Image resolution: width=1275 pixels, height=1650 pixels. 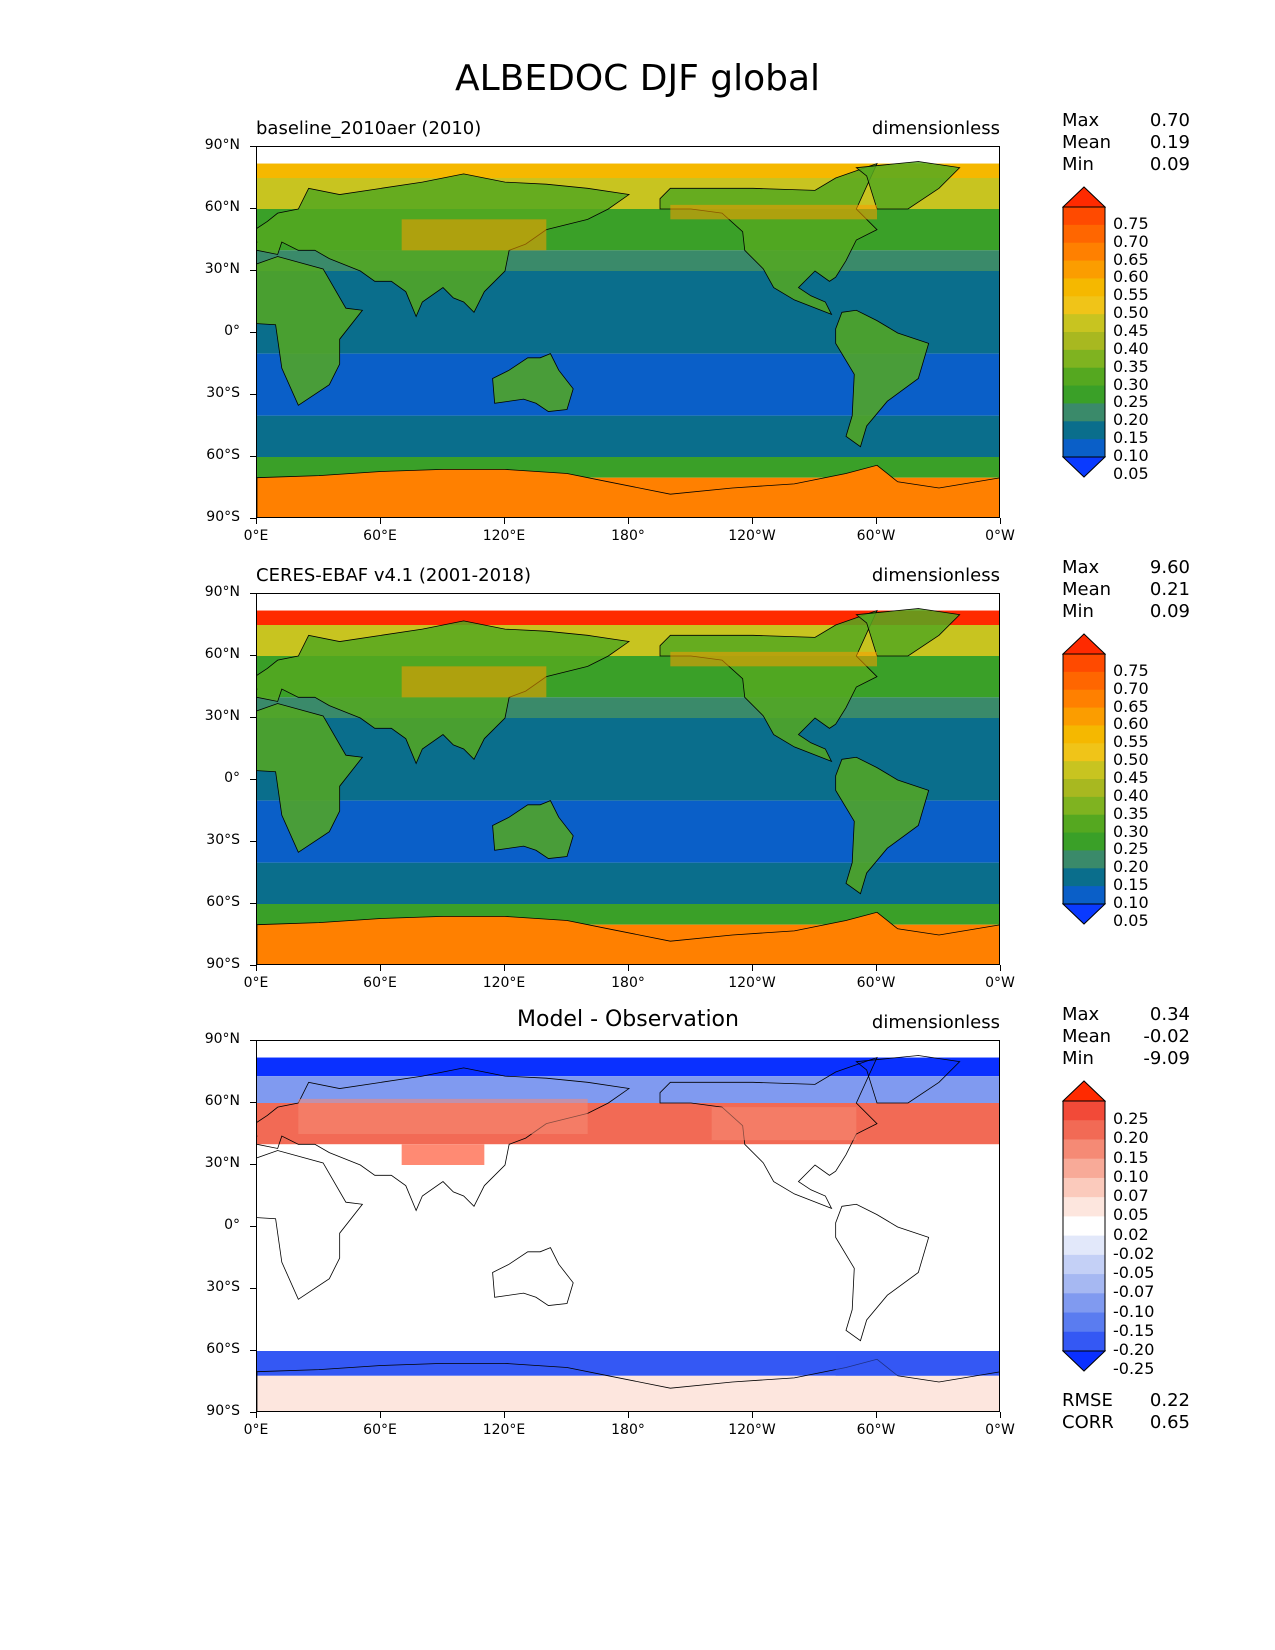 What do you see at coordinates (1131, 760) in the screenshot?
I see `colorbar-tick-label: 0.50` at bounding box center [1131, 760].